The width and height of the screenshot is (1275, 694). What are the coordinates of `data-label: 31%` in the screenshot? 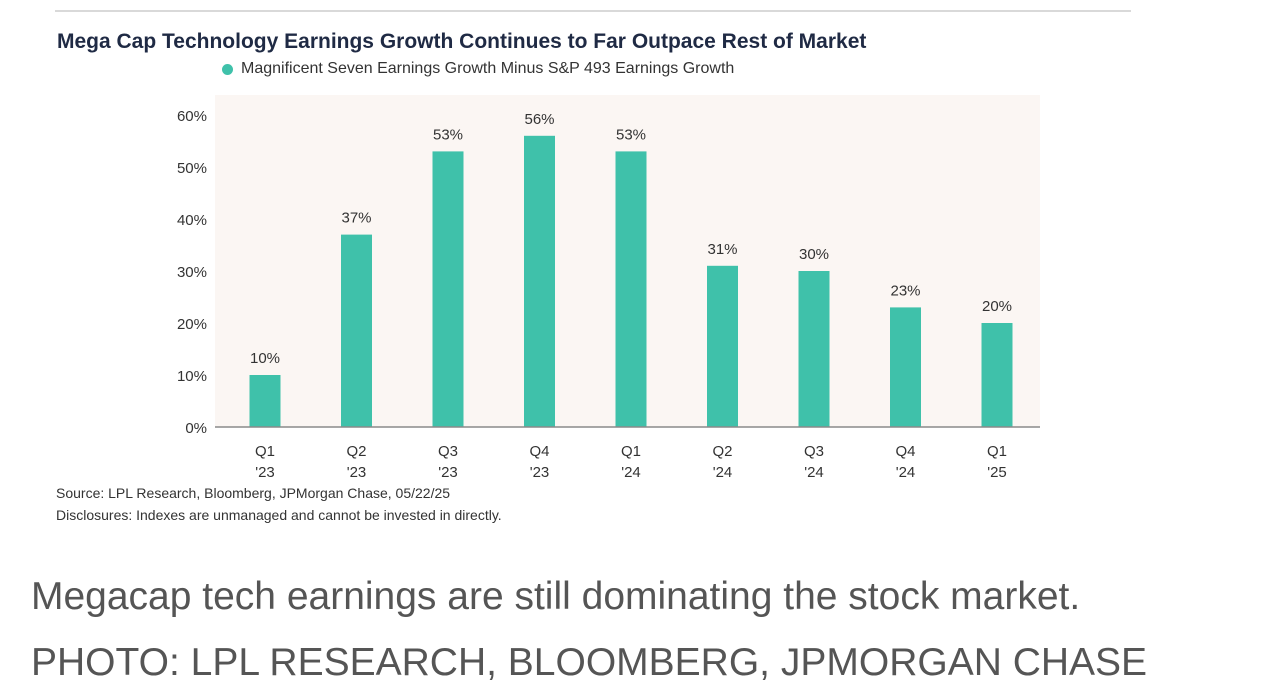 It's located at (722, 249).